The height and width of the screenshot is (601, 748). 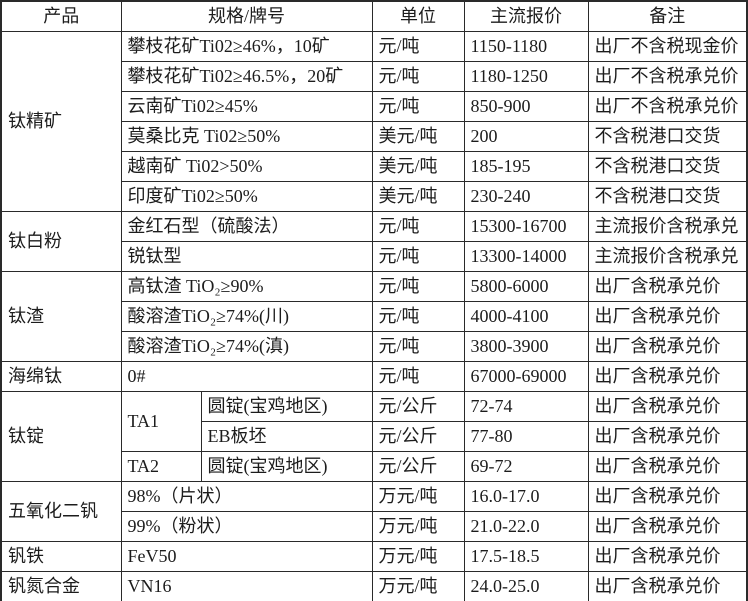 I want to click on table-row: 海绵钛 0# 元/吨 67000-69000 出厂含税承兑价, so click(x=374, y=376).